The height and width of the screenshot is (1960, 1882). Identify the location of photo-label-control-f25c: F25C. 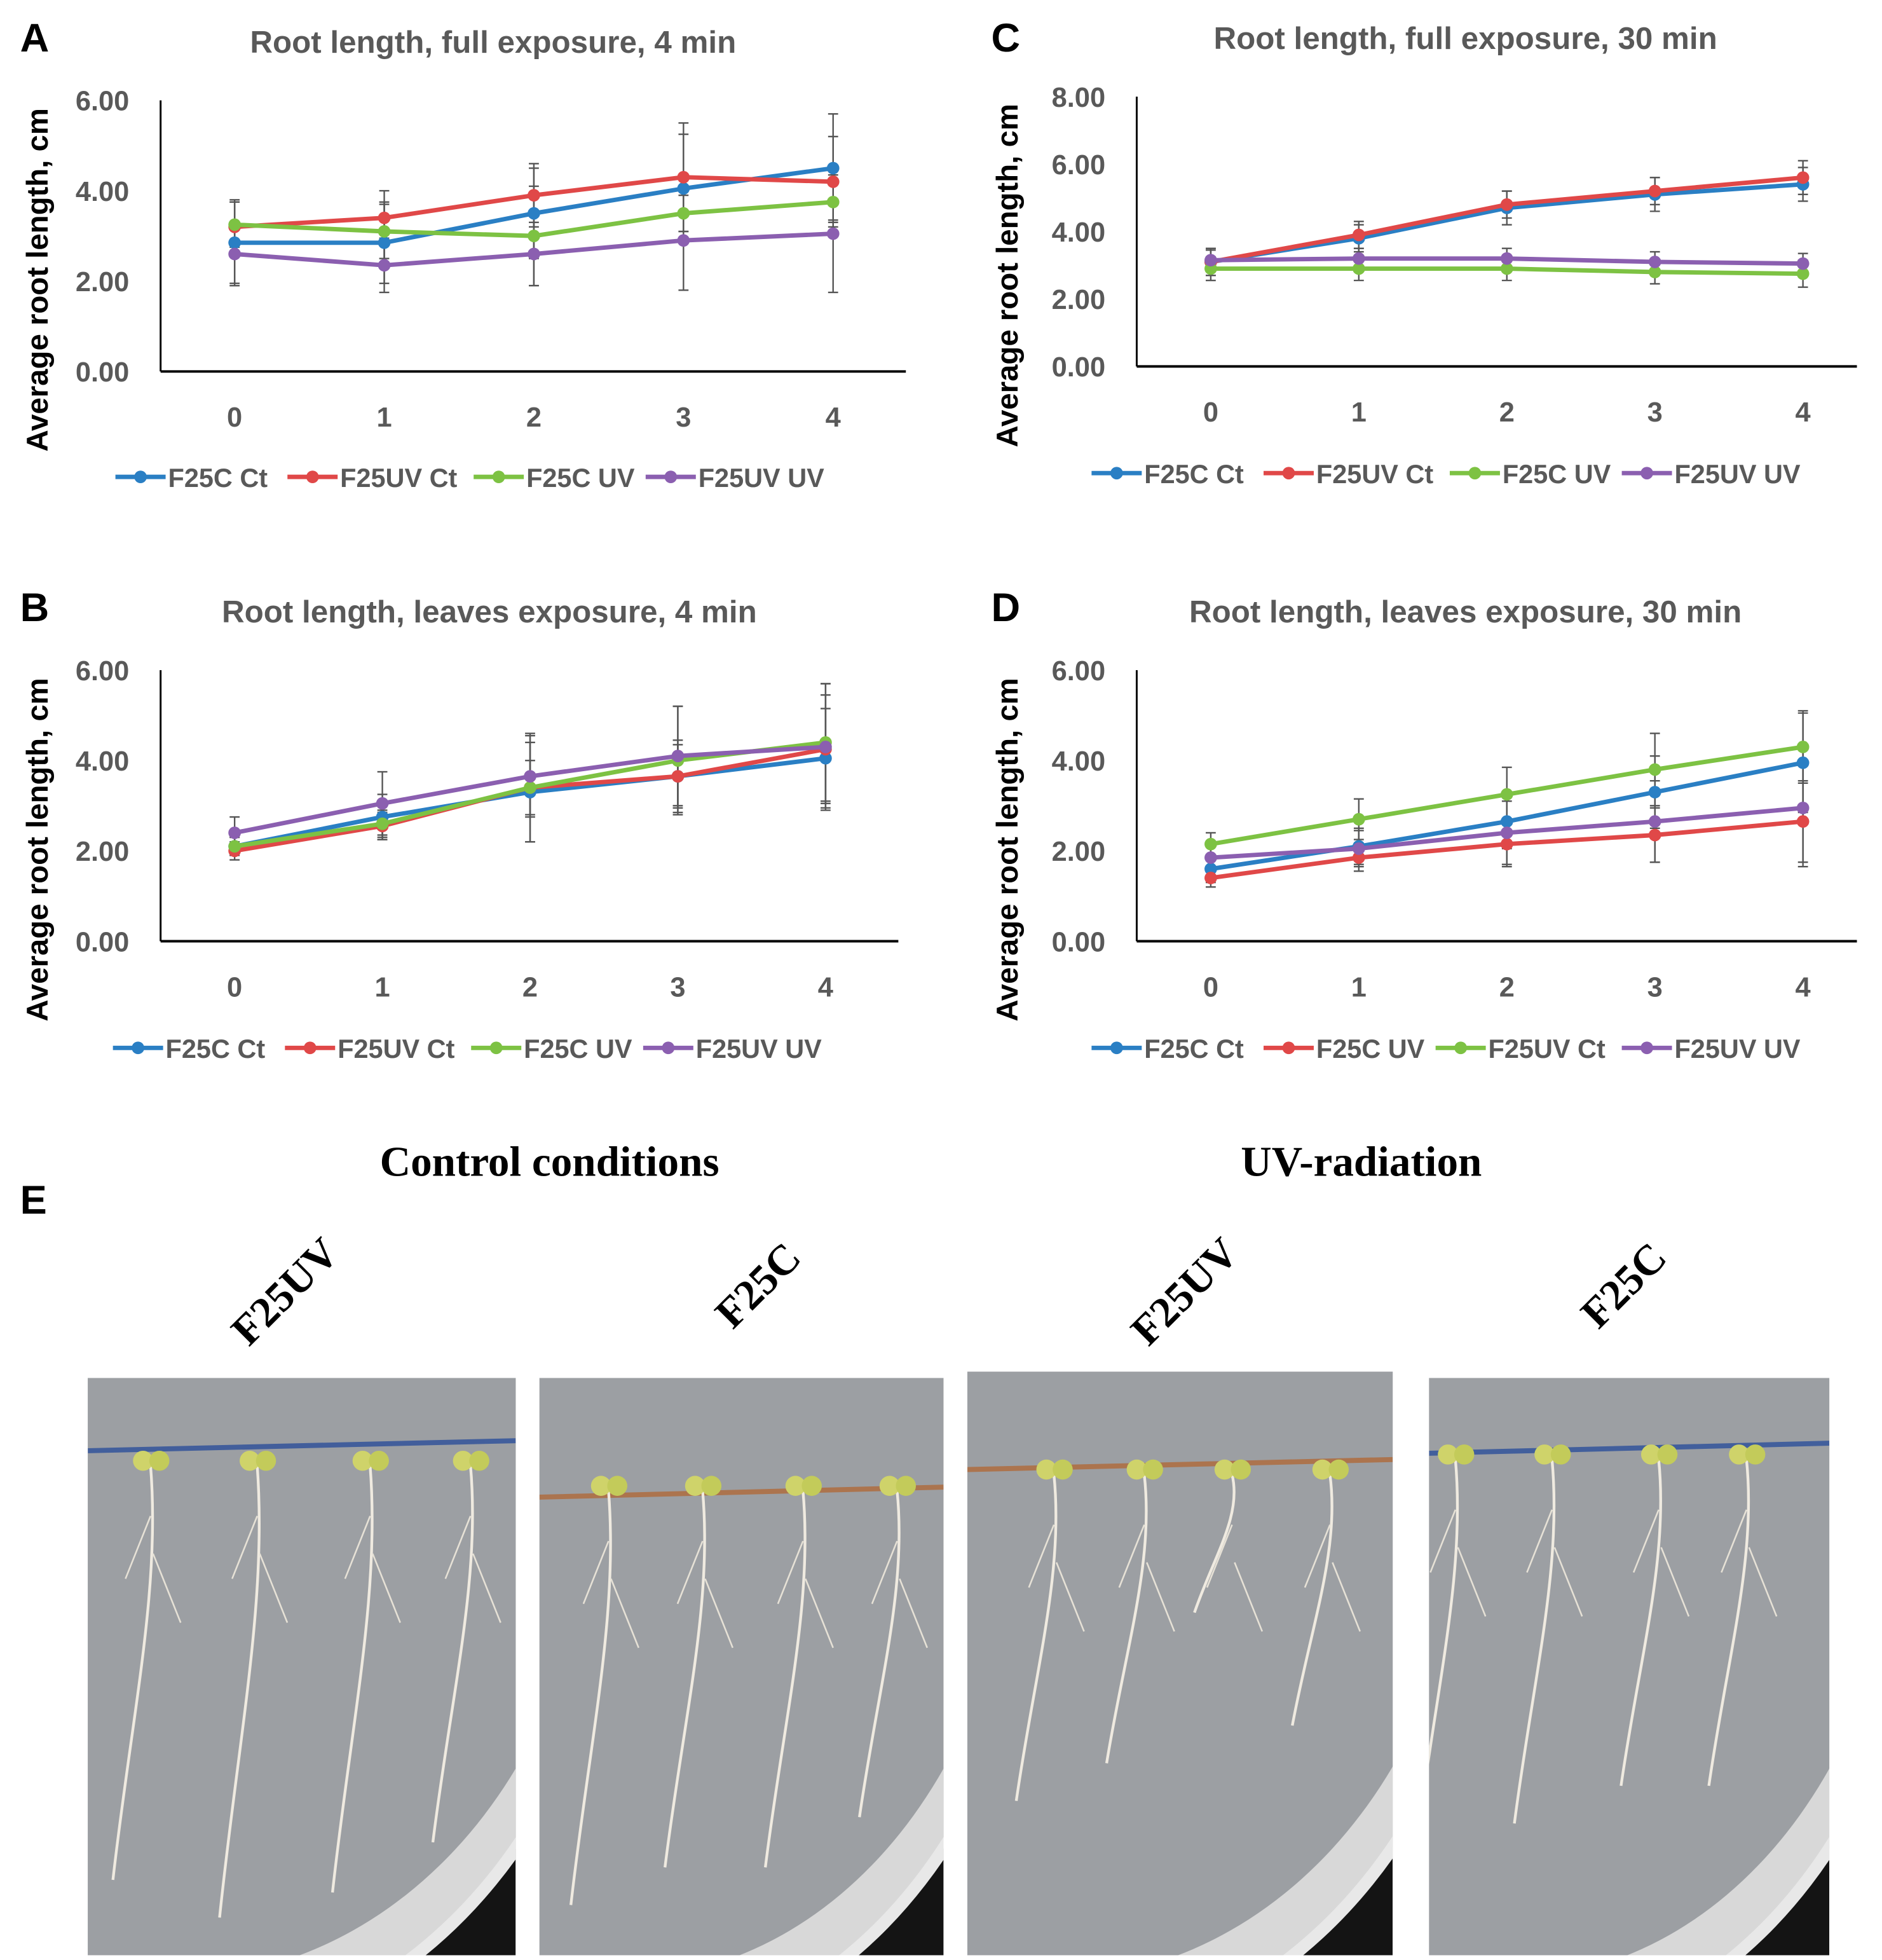
(759, 1286).